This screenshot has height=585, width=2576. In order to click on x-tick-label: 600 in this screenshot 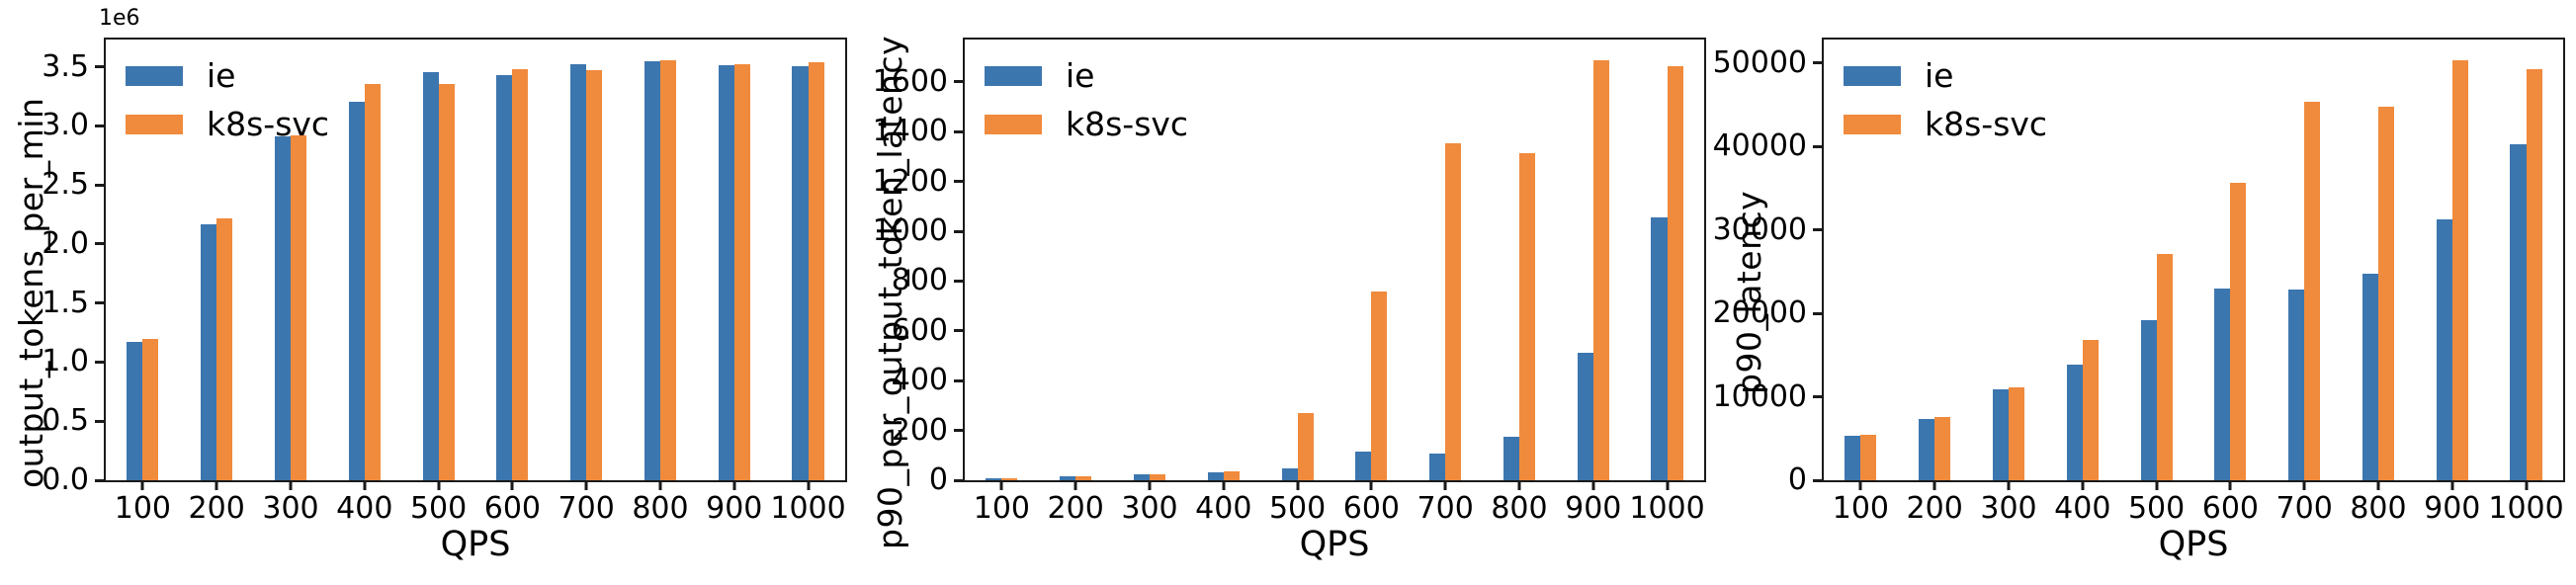, I will do `click(512, 508)`.